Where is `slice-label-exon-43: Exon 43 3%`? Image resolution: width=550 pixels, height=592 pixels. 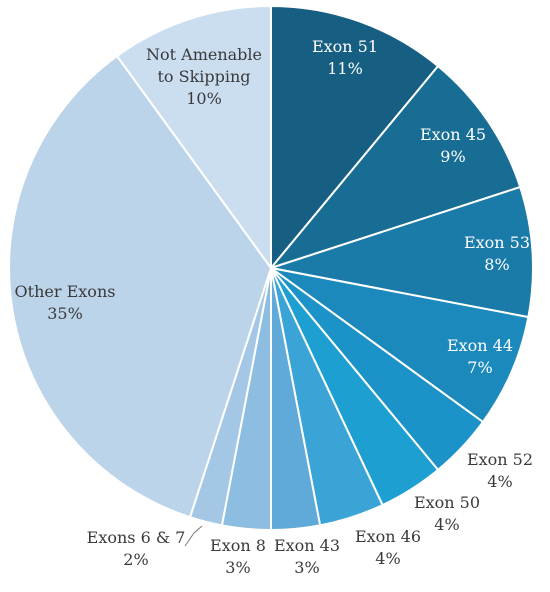
slice-label-exon-43: Exon 43 3% is located at coordinates (307, 556).